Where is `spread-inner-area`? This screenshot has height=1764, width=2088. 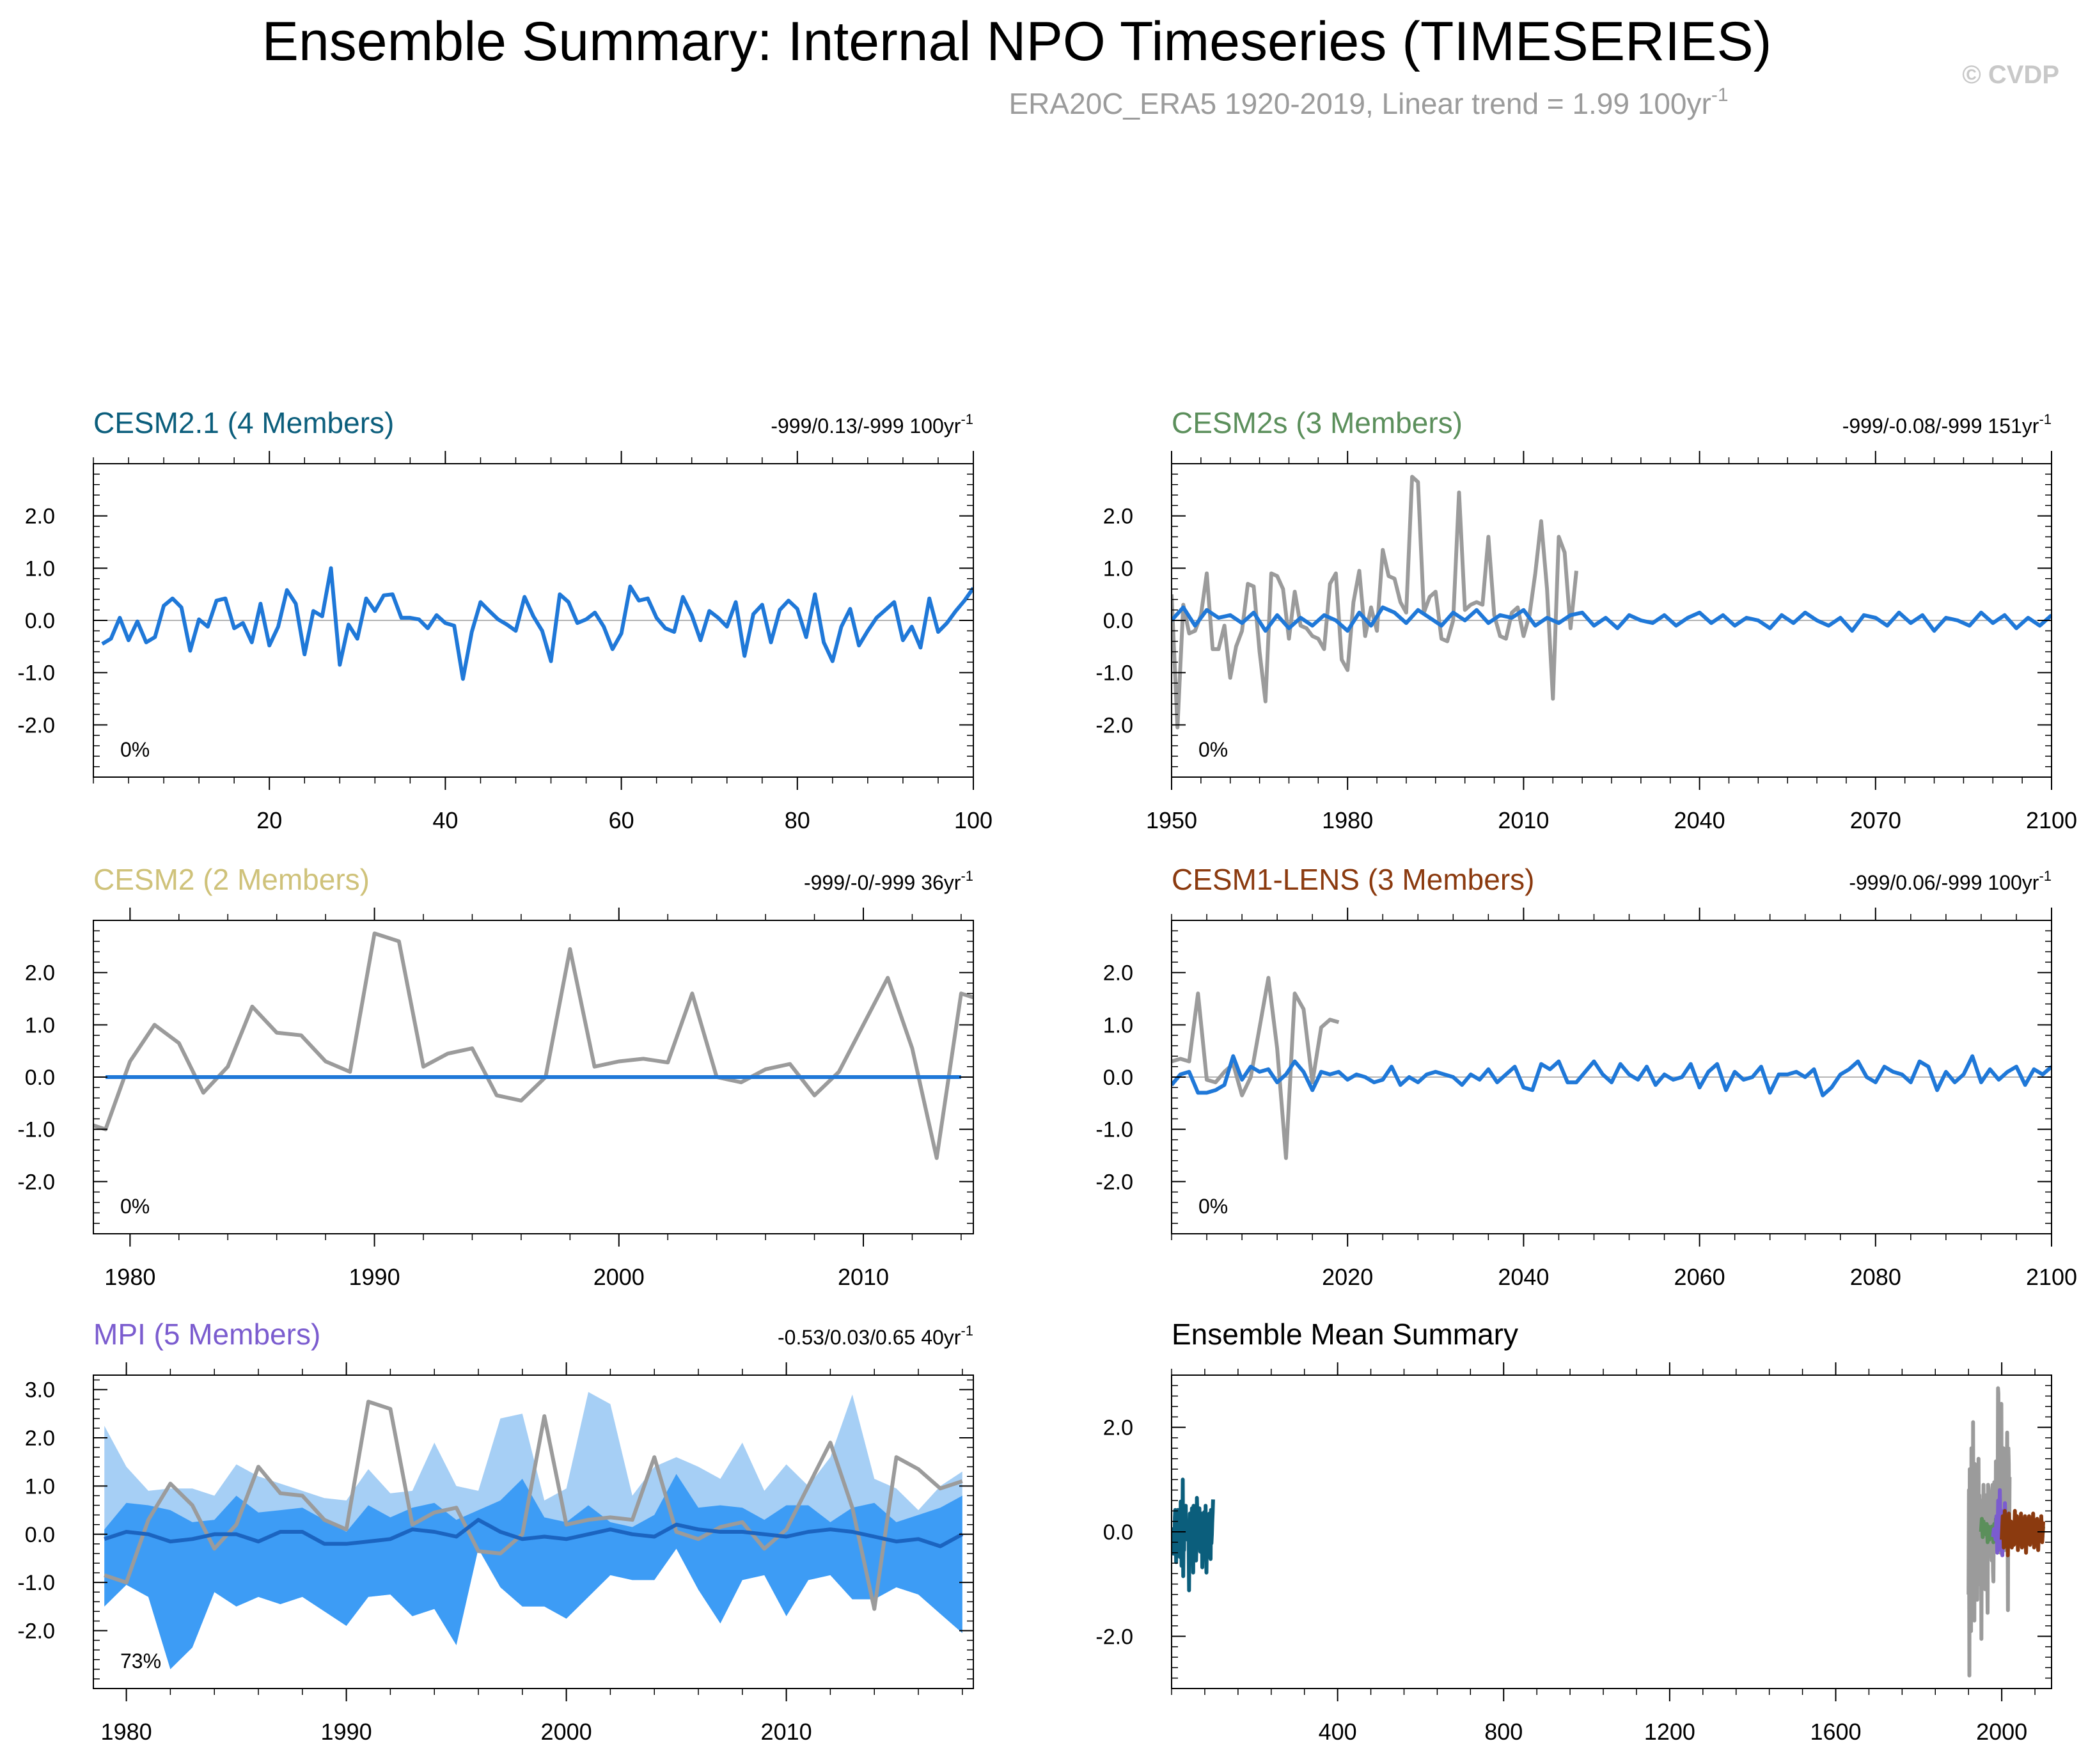 spread-inner-area is located at coordinates (533, 1571).